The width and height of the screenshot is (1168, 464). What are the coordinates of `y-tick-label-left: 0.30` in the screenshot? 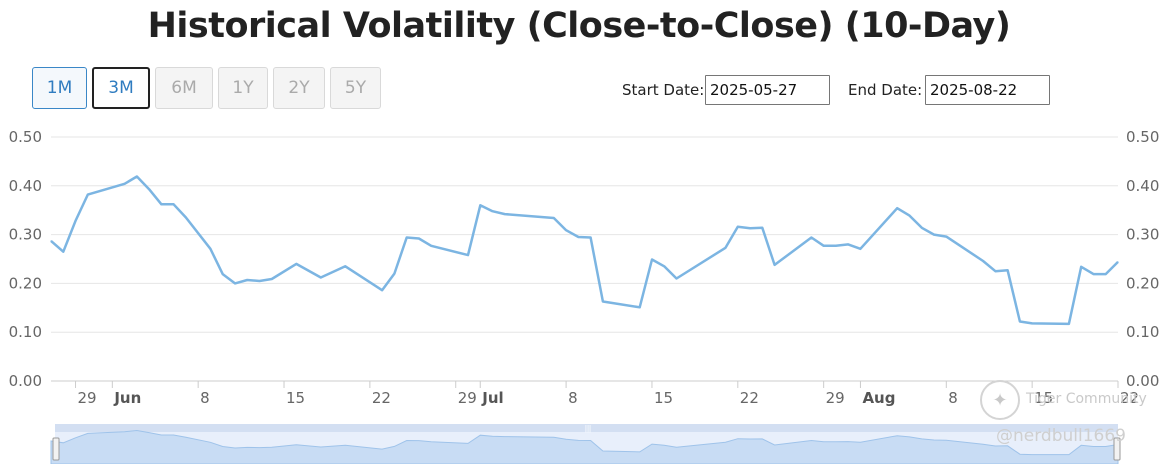 It's located at (25, 235).